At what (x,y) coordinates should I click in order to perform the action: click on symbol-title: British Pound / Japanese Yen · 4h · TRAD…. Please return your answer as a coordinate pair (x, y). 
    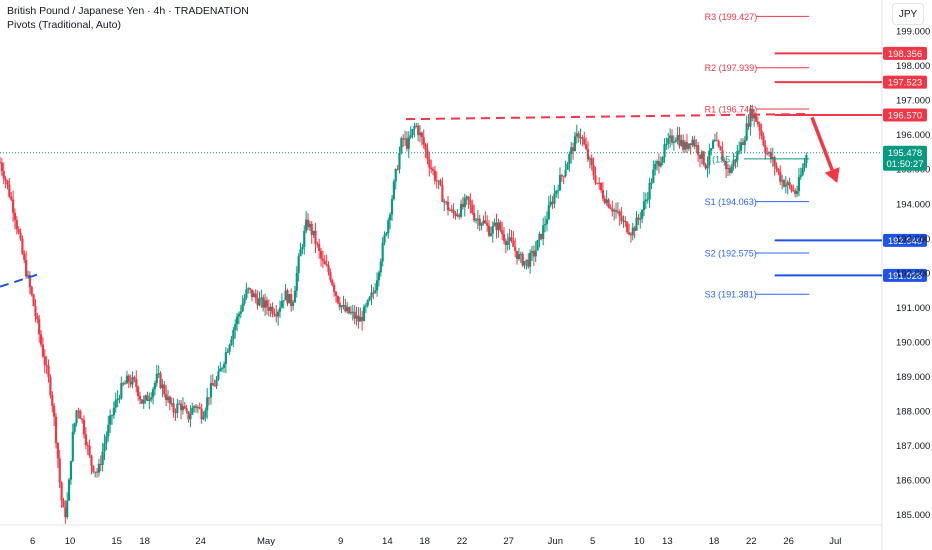
    Looking at the image, I should click on (128, 11).